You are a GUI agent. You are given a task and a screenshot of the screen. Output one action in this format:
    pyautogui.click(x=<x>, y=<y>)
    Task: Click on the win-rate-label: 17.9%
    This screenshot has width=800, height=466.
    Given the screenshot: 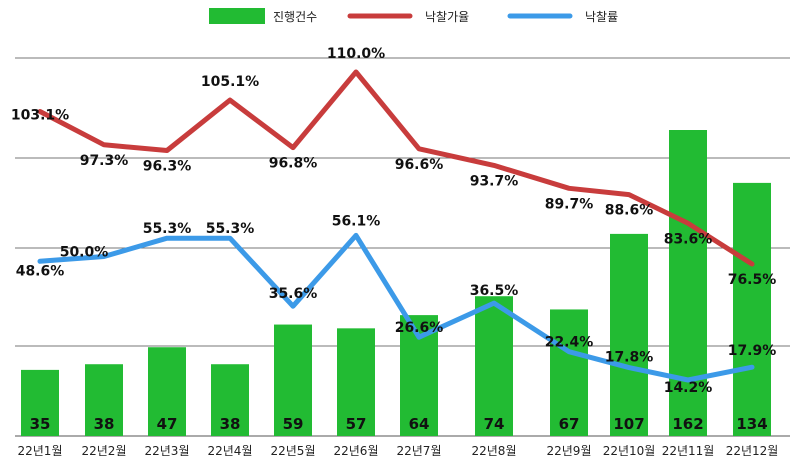 What is the action you would take?
    pyautogui.click(x=752, y=351)
    